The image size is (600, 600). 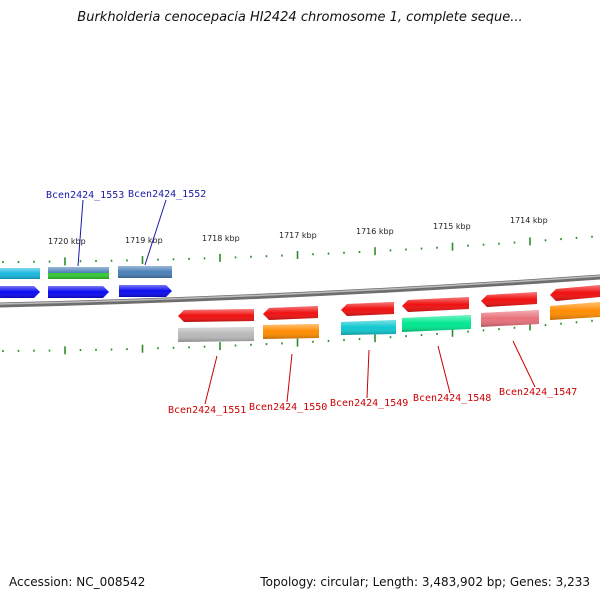 What do you see at coordinates (300, 291) in the screenshot?
I see `chromosome-backbone` at bounding box center [300, 291].